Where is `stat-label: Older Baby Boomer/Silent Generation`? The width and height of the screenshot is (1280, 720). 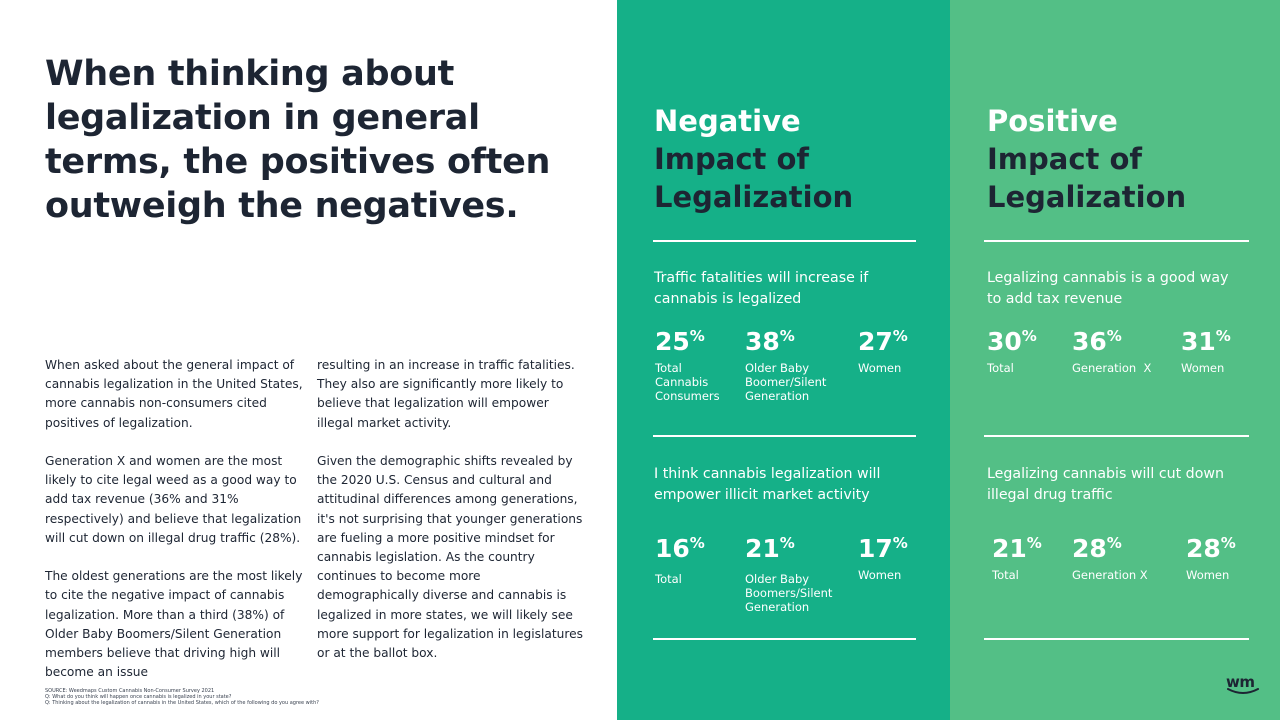 stat-label: Older Baby Boomer/Silent Generation is located at coordinates (786, 382).